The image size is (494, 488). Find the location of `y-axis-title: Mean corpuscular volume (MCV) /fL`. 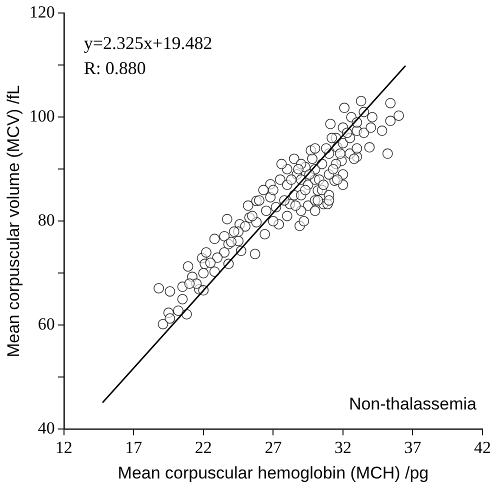

y-axis-title: Mean corpuscular volume (MCV) /fL is located at coordinates (13, 221).